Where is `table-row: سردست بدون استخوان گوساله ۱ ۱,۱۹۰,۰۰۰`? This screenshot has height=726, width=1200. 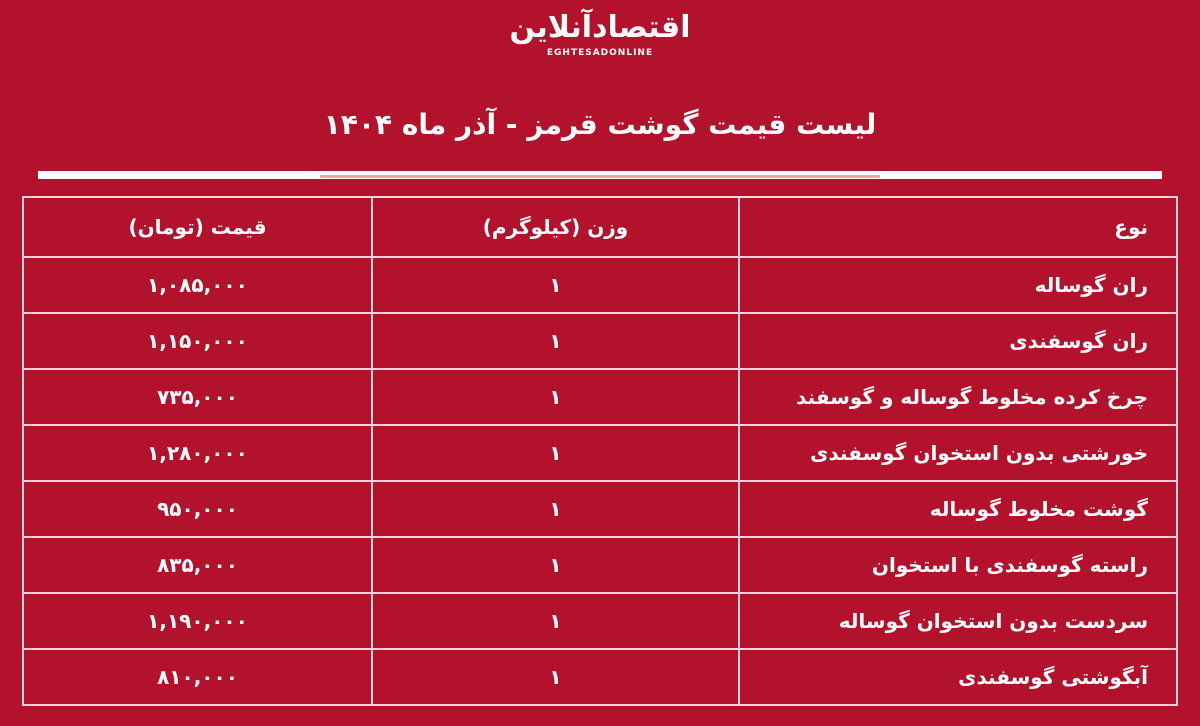
table-row: سردست بدون استخوان گوساله ۱ ۱,۱۹۰,۰۰۰ is located at coordinates (600, 621).